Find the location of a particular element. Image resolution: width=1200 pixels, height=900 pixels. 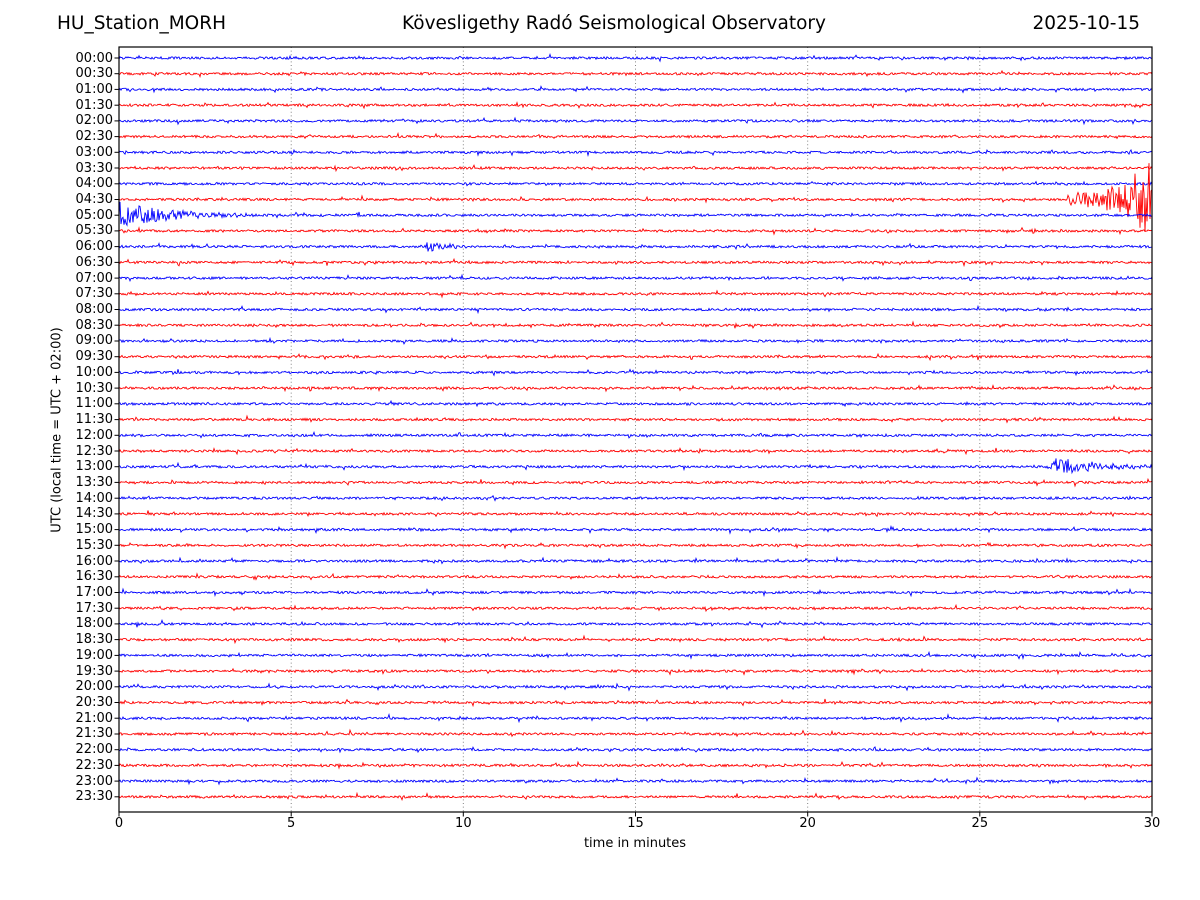

y-tick-label: 04:00 is located at coordinates (94, 184).